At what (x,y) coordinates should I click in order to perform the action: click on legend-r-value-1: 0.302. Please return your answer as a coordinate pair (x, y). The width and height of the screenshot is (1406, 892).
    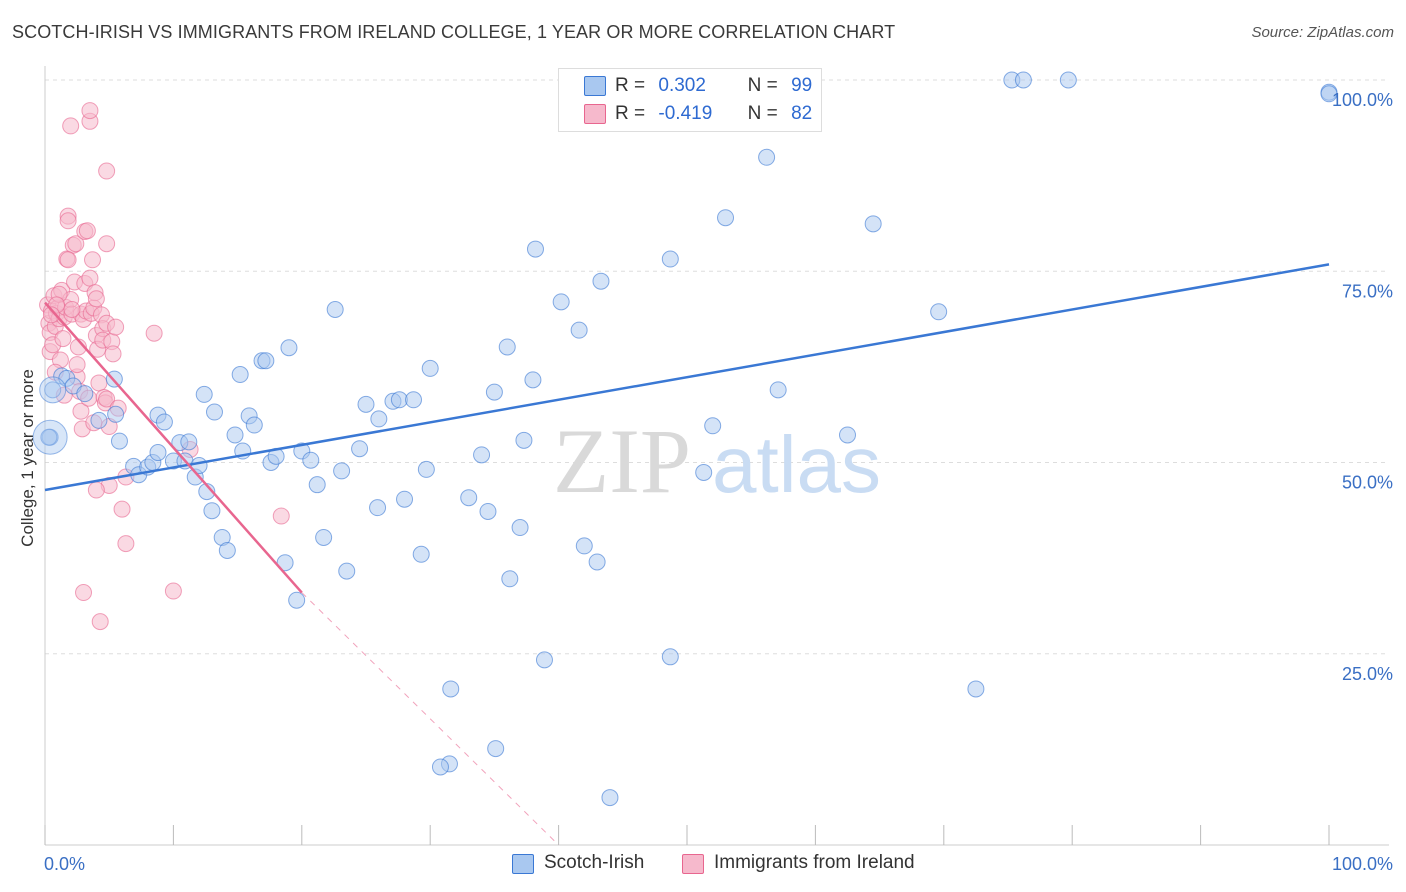
    Looking at the image, I should click on (682, 85).